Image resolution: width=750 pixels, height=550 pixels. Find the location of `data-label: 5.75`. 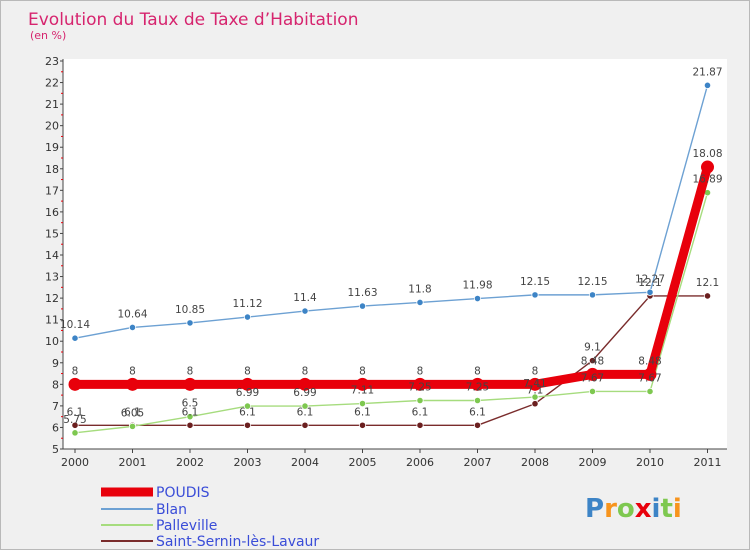

data-label: 5.75 is located at coordinates (74, 420).